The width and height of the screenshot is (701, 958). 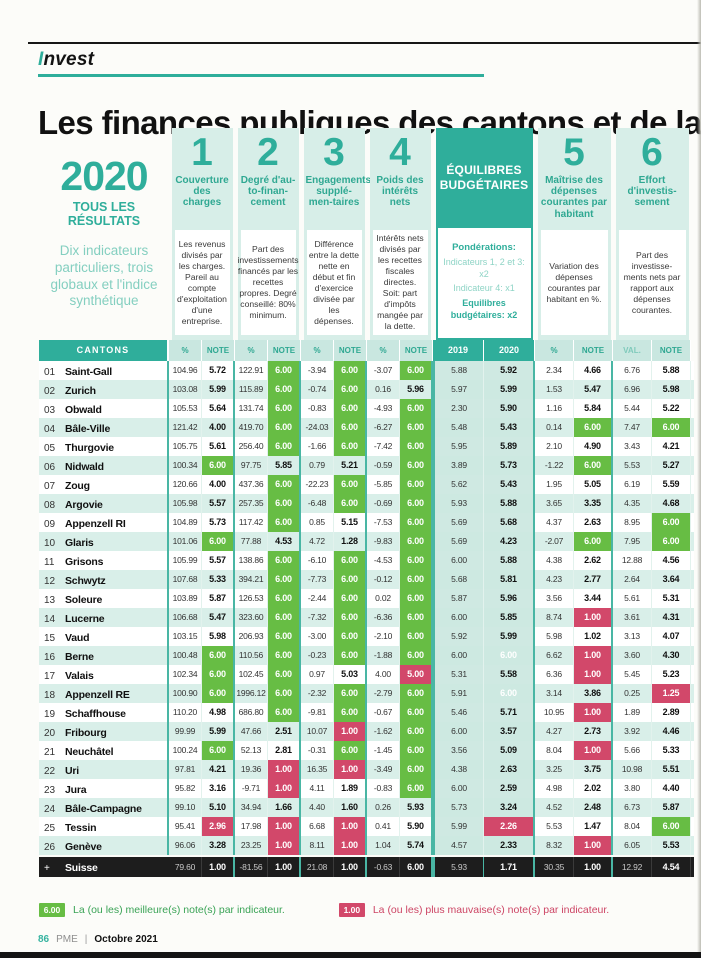 I want to click on indicator-header: 1 Couverture des charges, so click(x=202, y=178).